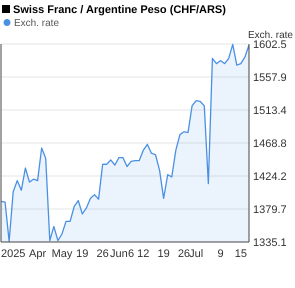 The height and width of the screenshot is (288, 295). What do you see at coordinates (119, 254) in the screenshot?
I see `x-tick-label: Jun` at bounding box center [119, 254].